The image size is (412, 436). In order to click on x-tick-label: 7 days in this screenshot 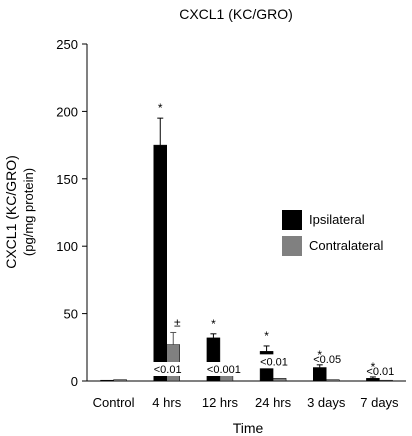, I will do `click(379, 402)`.